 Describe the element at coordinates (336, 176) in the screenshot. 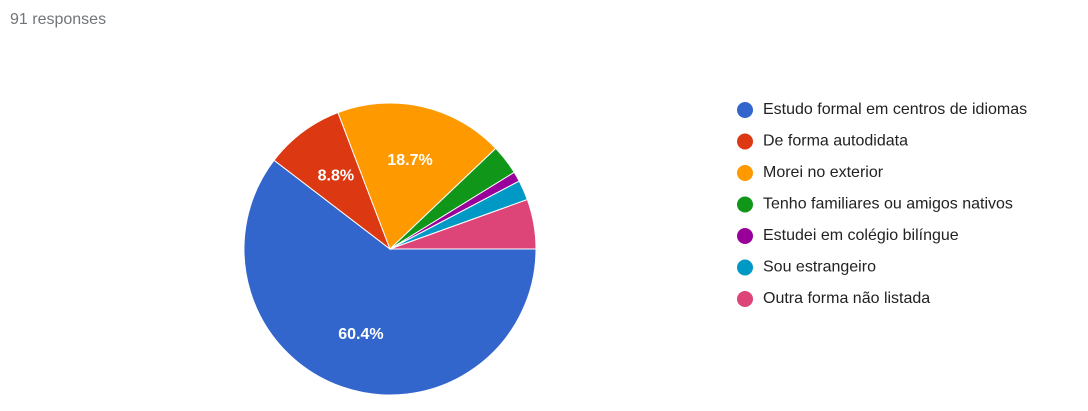

I see `slice-label: 8.8%` at that location.